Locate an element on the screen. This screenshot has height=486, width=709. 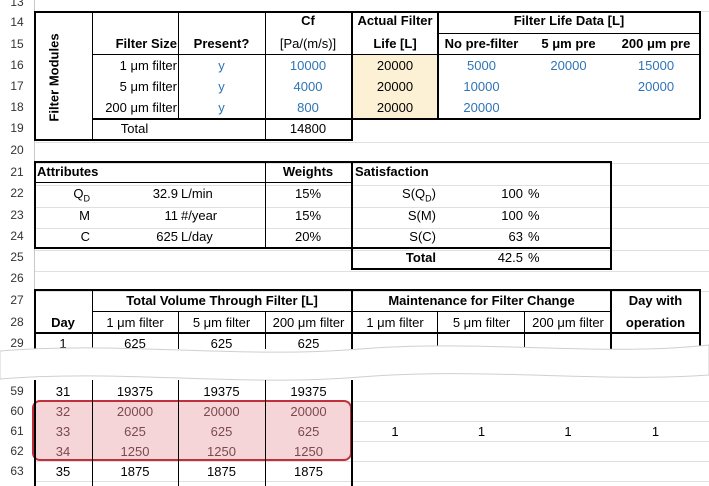
row-number: 25 is located at coordinates (17, 257).